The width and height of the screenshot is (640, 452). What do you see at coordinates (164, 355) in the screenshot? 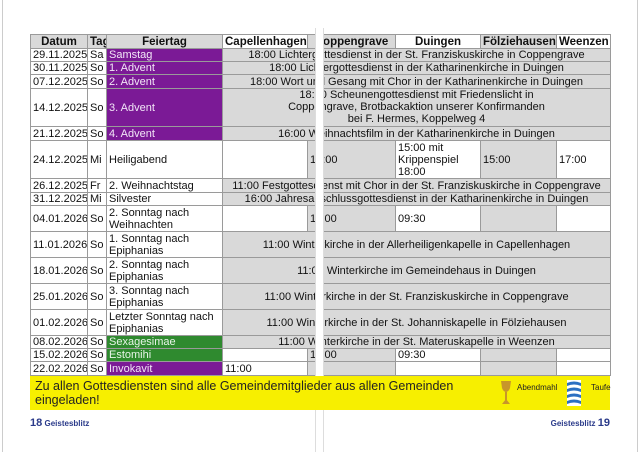
I see `feast-cell: Estomihi` at bounding box center [164, 355].